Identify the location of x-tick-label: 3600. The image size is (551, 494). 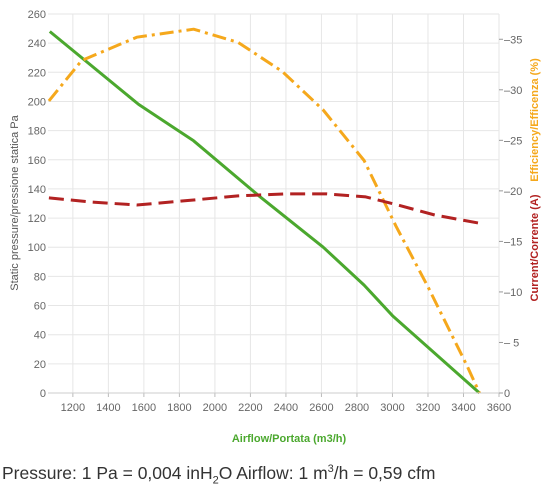
(499, 408).